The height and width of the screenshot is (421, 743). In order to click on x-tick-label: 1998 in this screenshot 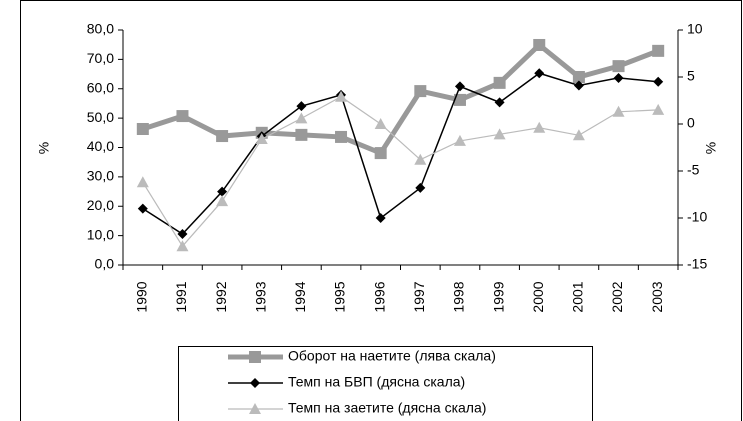, I will do `click(459, 296)`.